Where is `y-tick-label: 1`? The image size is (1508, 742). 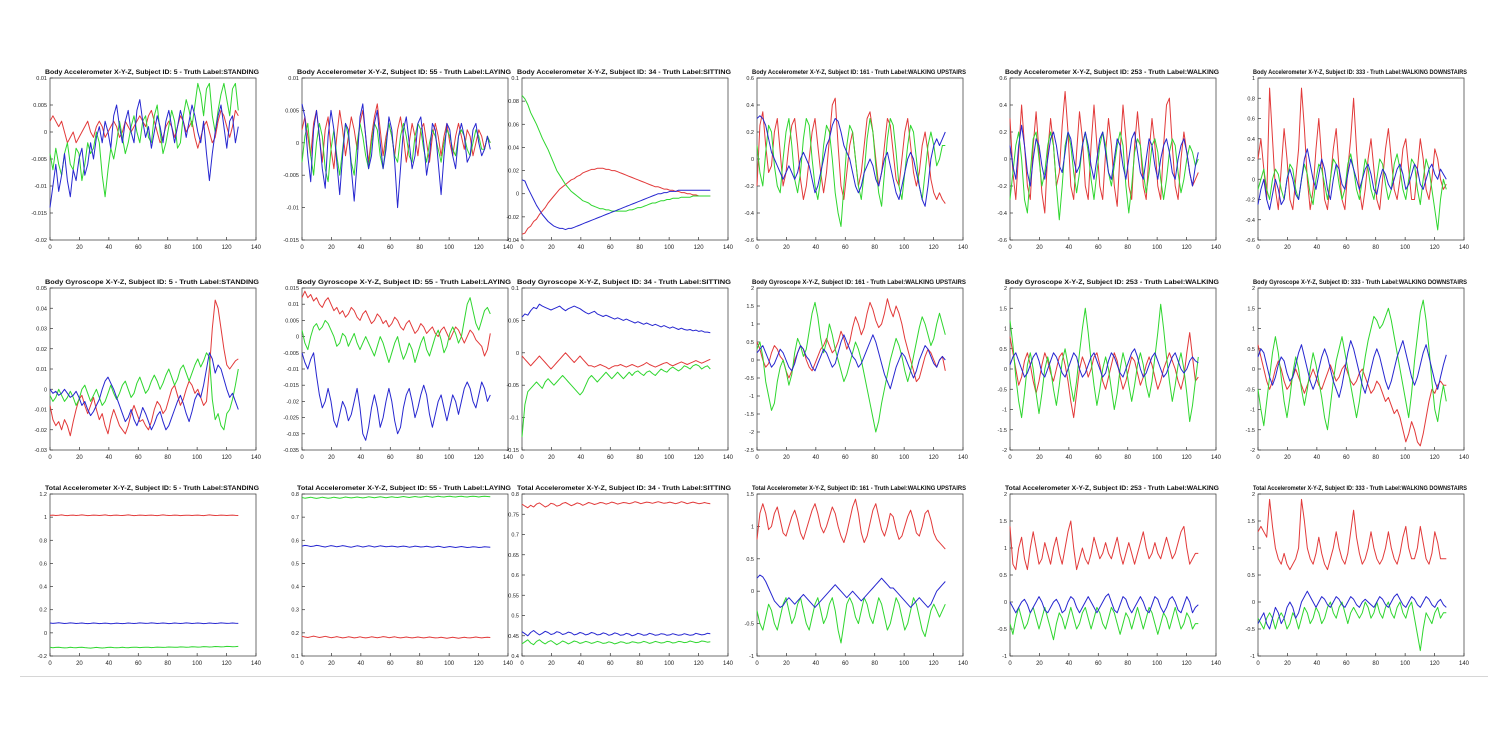
y-tick-label: 1 is located at coordinates (1005, 549).